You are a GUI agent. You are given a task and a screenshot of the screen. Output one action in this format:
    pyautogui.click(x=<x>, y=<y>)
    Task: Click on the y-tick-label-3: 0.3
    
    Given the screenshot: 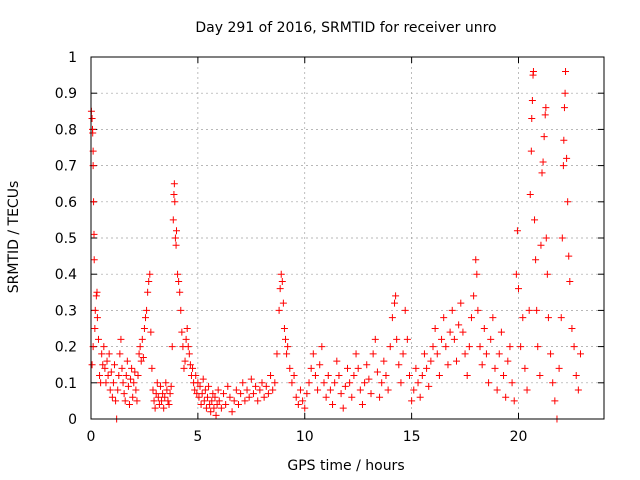 What is the action you would take?
    pyautogui.click(x=66, y=311)
    